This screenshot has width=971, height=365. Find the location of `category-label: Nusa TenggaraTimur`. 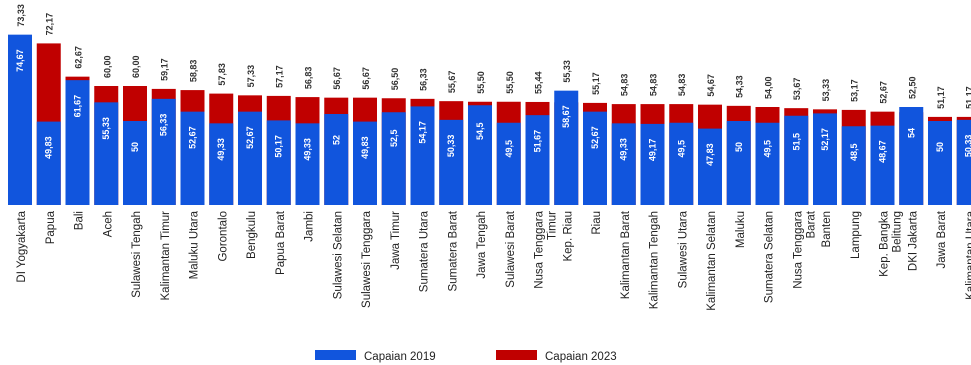

category-label: Nusa TenggaraTimur is located at coordinates (546, 249).